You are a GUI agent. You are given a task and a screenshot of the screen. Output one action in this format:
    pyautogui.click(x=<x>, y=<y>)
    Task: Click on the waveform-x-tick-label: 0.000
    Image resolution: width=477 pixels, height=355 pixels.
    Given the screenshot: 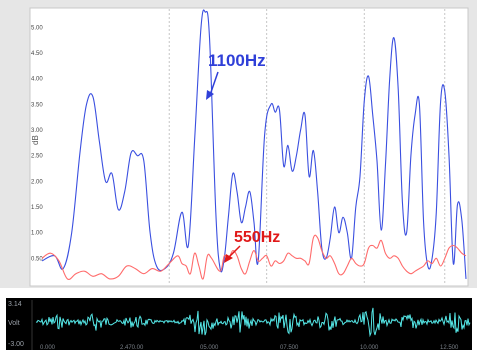 What is the action you would take?
    pyautogui.click(x=48, y=347)
    